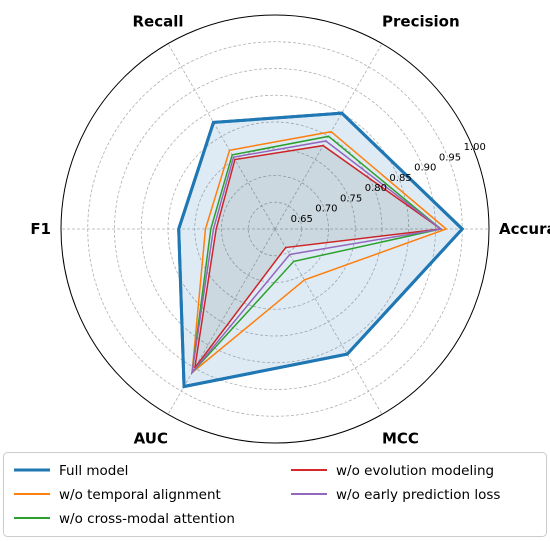  Describe the element at coordinates (157, 21) in the screenshot. I see `axis-label-recall: Recall` at that location.